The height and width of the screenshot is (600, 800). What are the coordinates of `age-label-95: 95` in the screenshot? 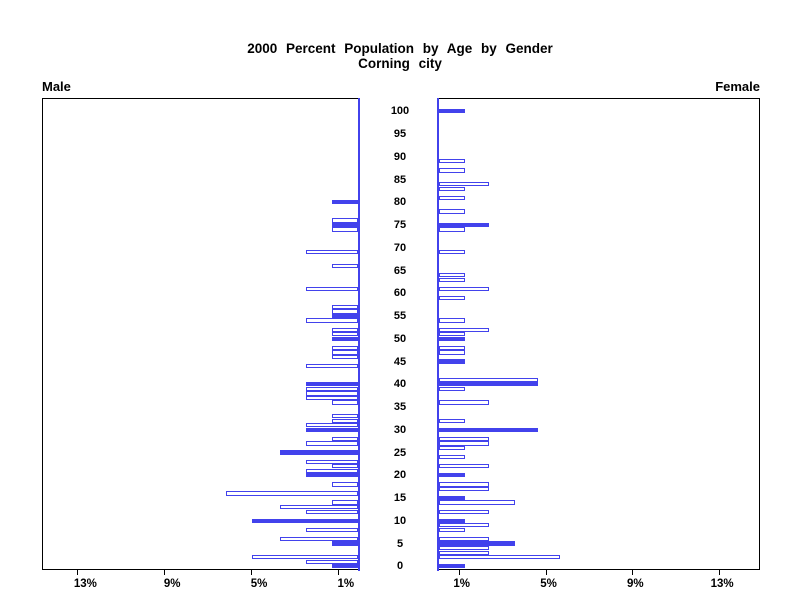 It's located at (400, 134).